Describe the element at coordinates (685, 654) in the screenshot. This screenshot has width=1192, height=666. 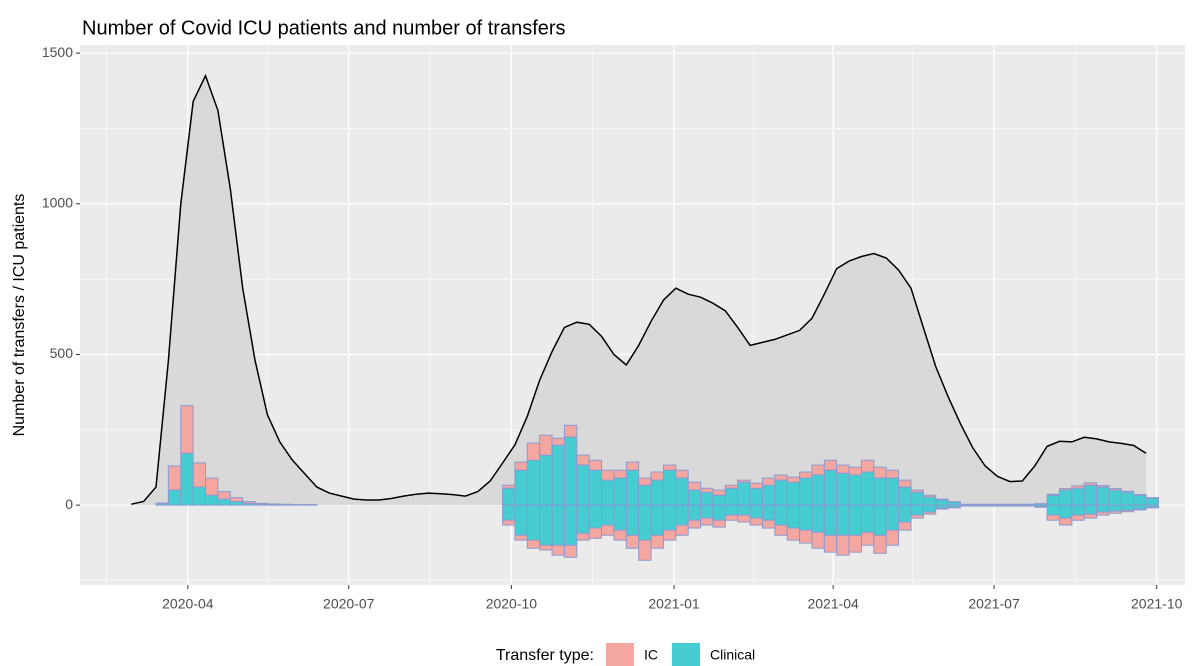
I see `legend-key` at that location.